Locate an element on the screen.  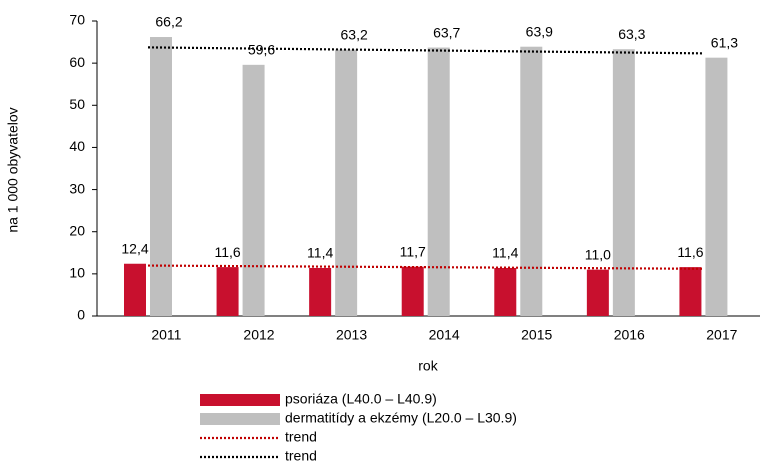
data-label: 63,2 is located at coordinates (354, 34).